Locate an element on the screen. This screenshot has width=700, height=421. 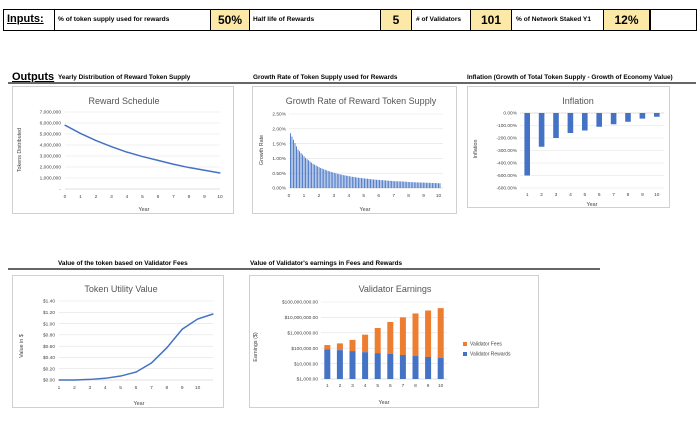
x-tick-label: 4 is located at coordinates (127, 197).